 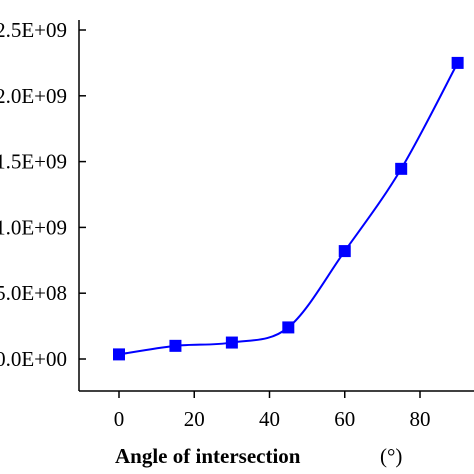 I want to click on x-ticks: 0 20 40 60 80, so click(x=272, y=411).